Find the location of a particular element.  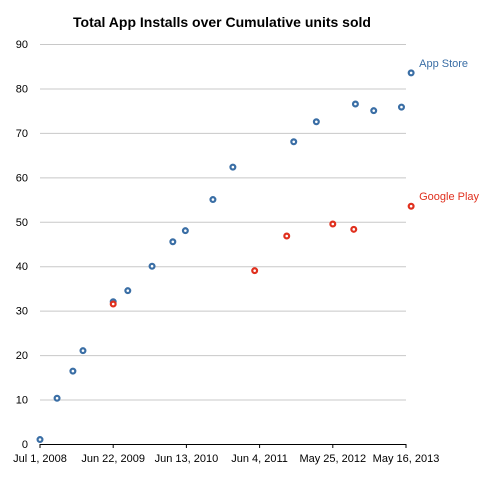

y-tick-label: 80 is located at coordinates (22, 89).